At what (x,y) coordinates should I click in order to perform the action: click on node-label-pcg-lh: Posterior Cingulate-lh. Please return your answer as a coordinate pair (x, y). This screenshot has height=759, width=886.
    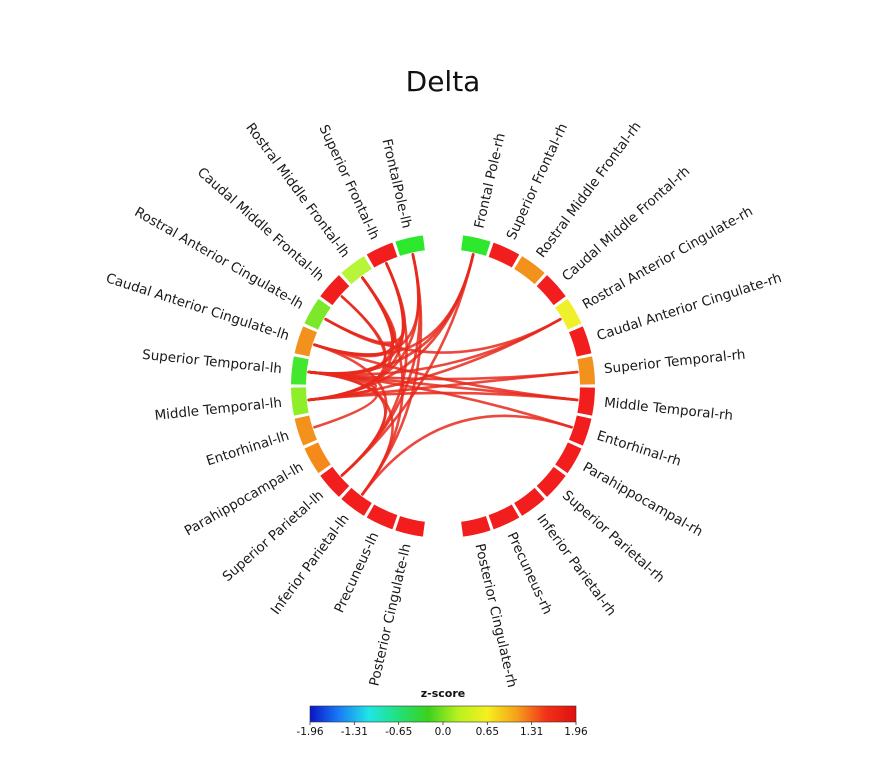
    Looking at the image, I should click on (390, 615).